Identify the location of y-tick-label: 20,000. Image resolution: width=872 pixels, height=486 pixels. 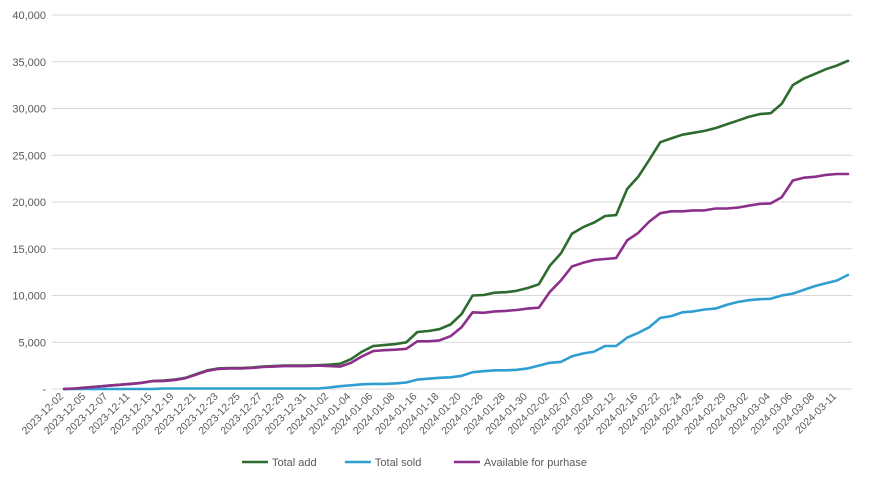
(29, 203).